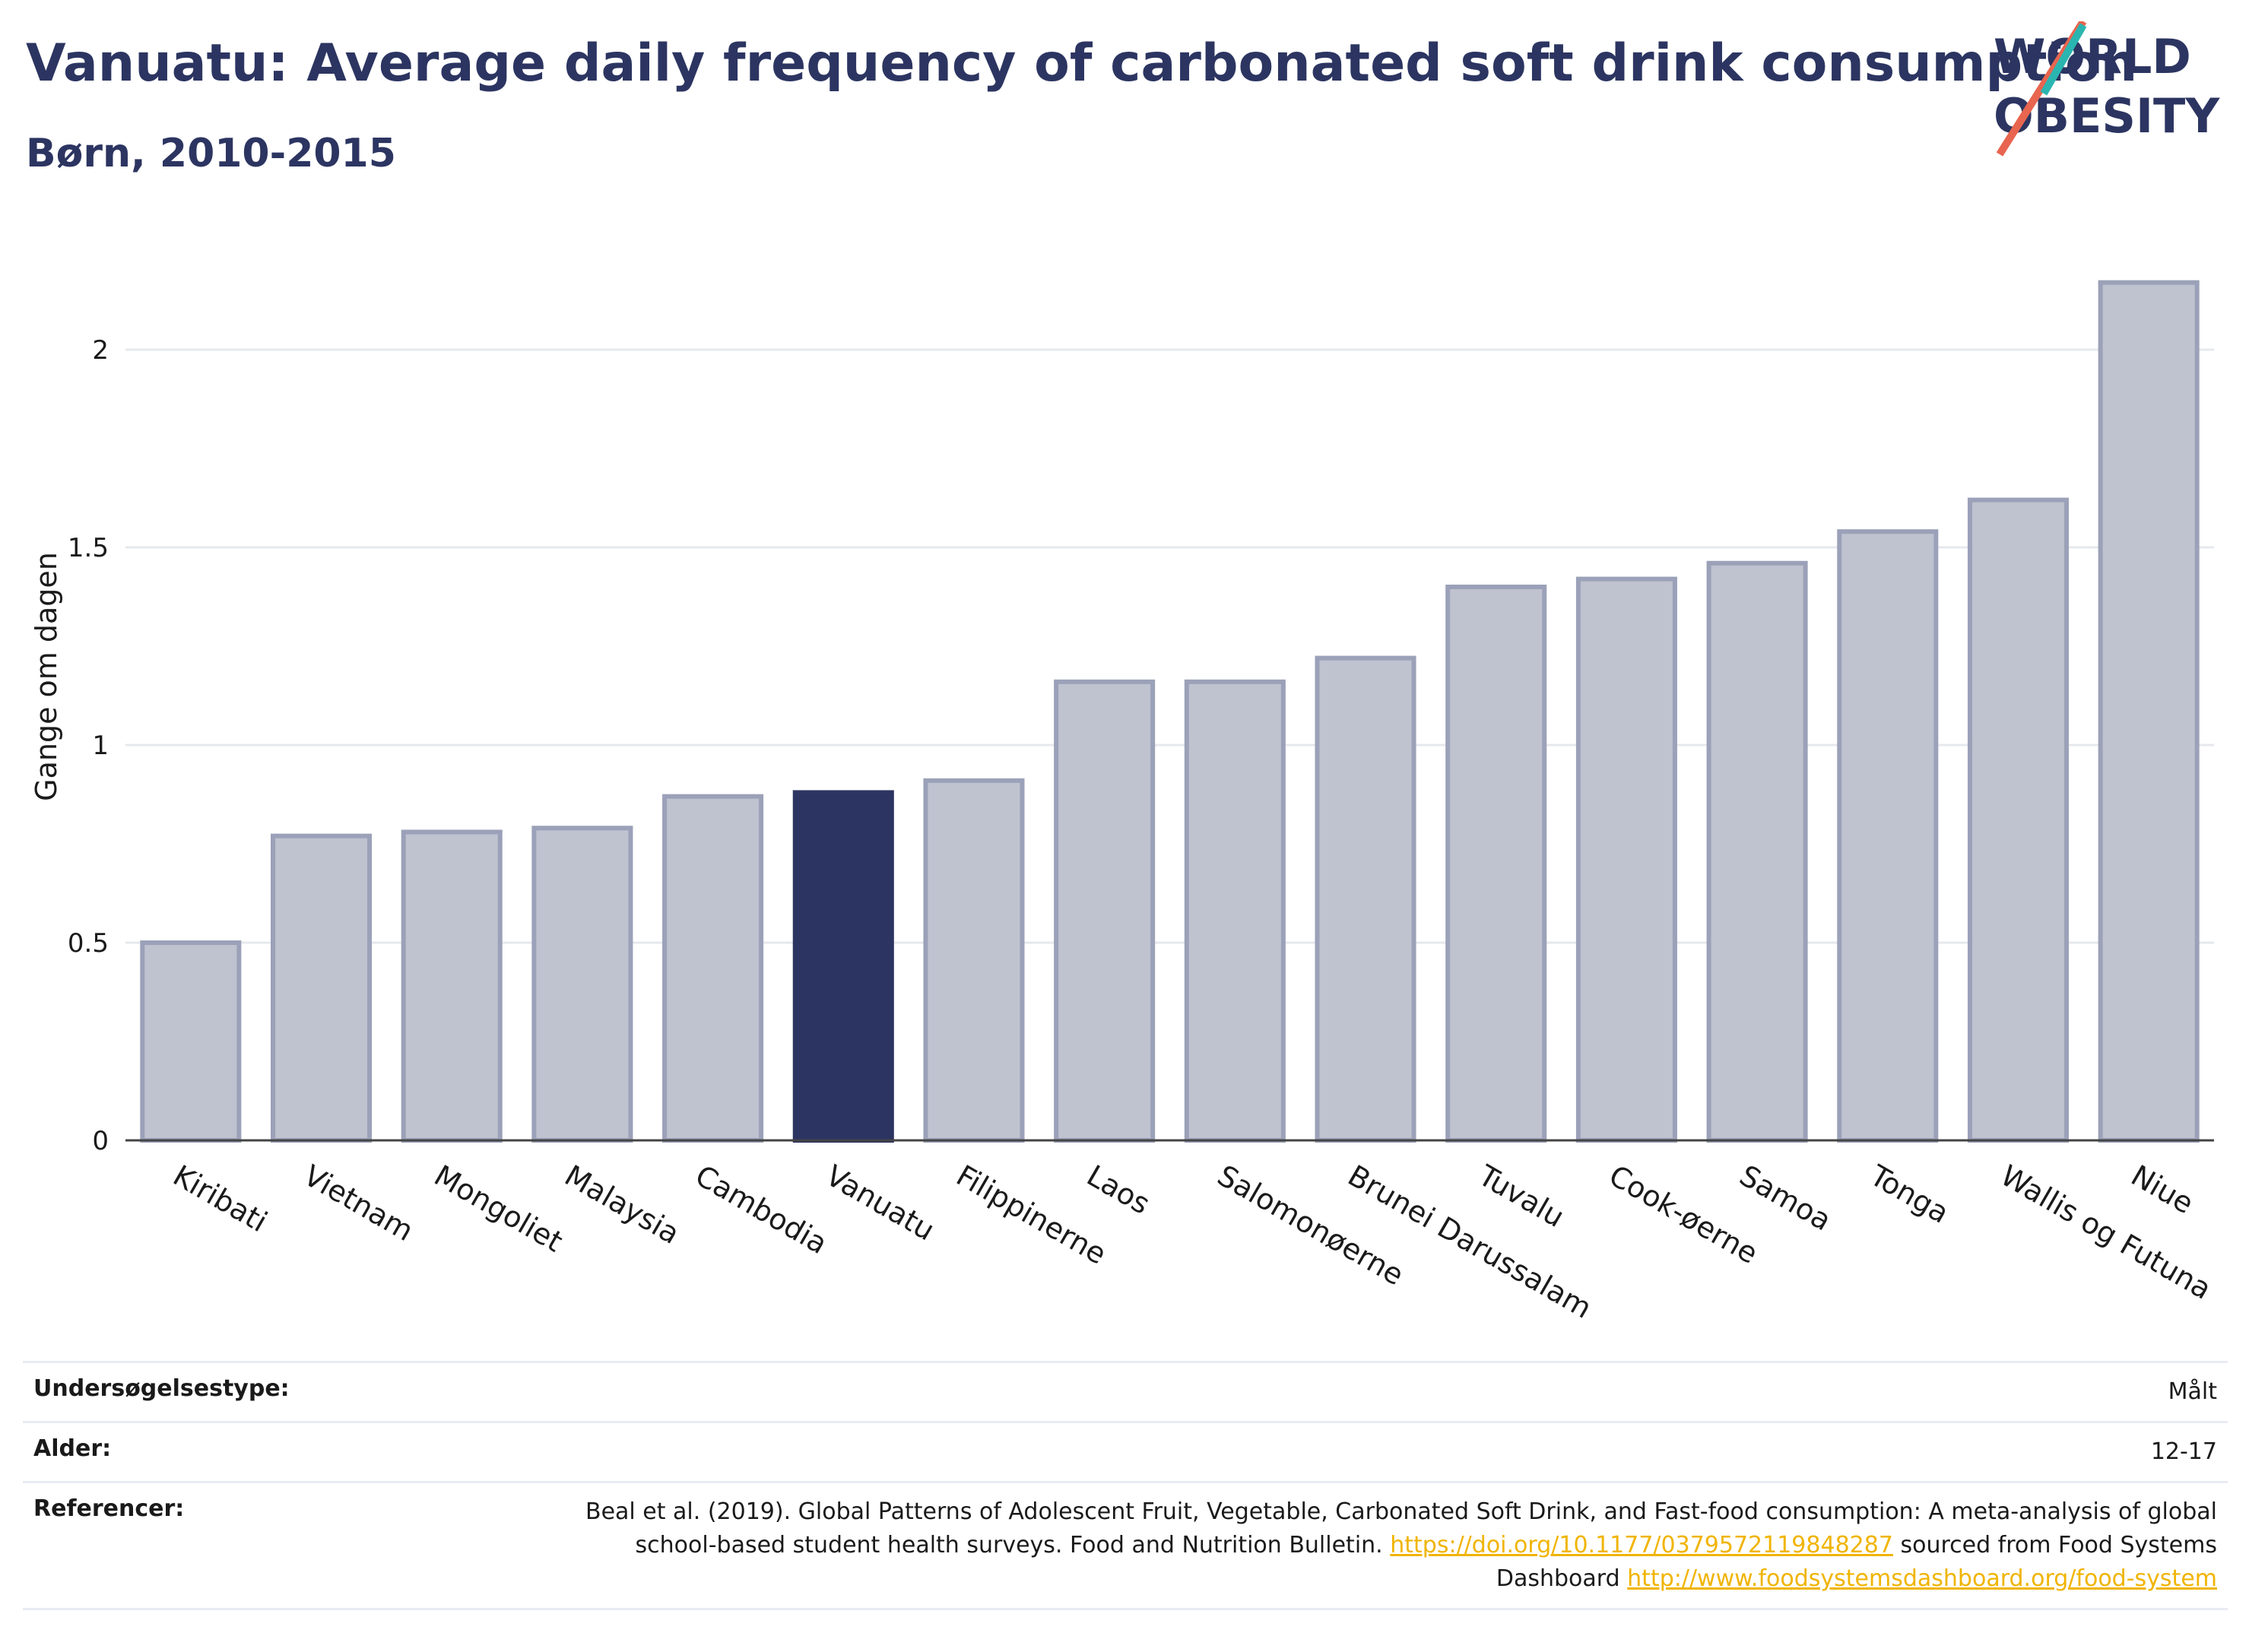 The image size is (2249, 1652). Describe the element at coordinates (1125, 1451) in the screenshot. I see `info-row-age: Alder: 12-17` at that location.